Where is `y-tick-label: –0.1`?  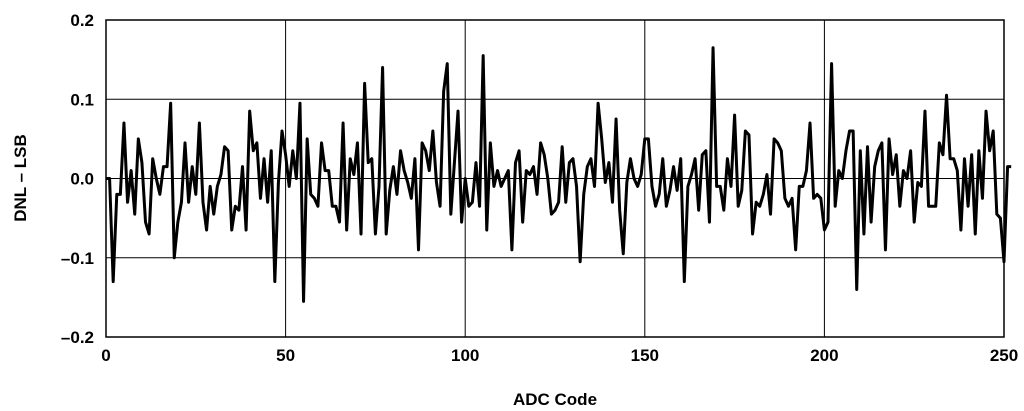
y-tick-label: –0.1 is located at coordinates (77, 258).